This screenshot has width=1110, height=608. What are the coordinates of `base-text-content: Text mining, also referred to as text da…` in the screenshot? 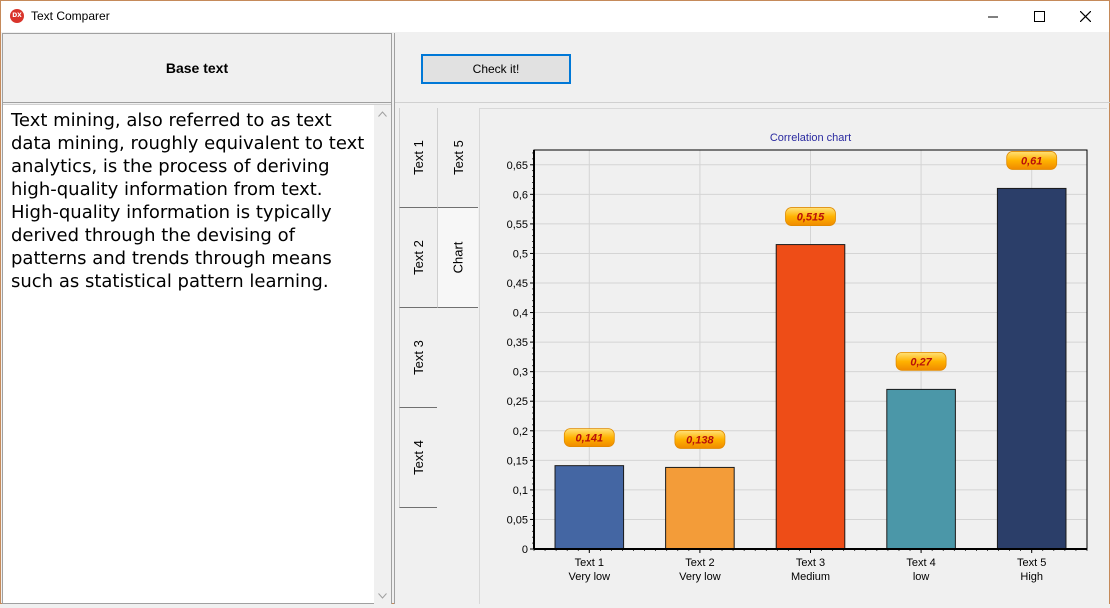 It's located at (188, 201).